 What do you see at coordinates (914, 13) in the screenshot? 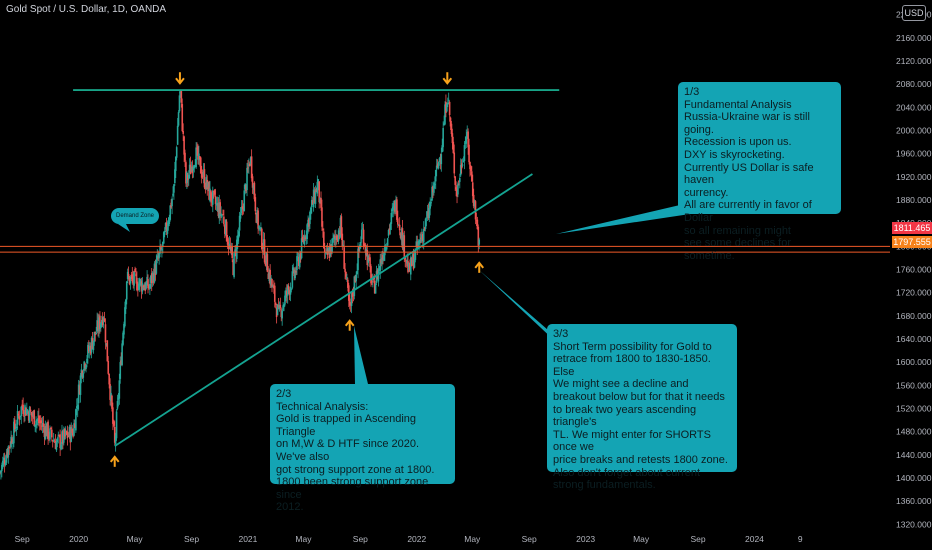
I see `currency-badge: USD` at bounding box center [914, 13].